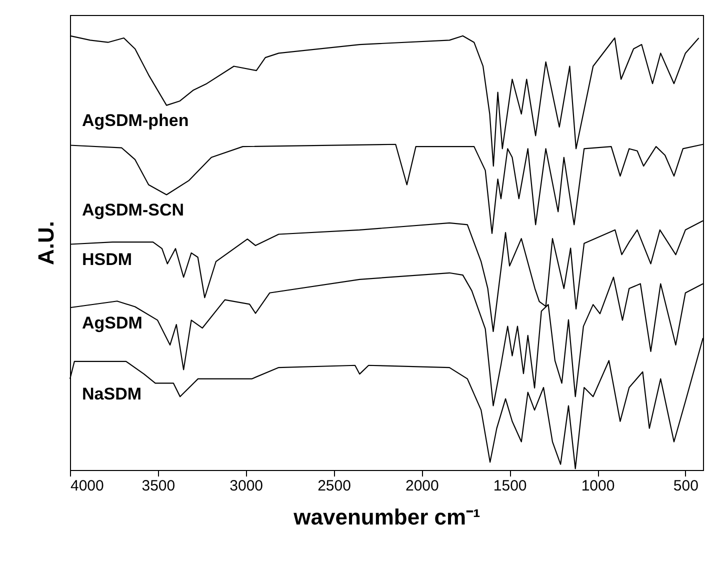 This screenshot has height=563, width=705. What do you see at coordinates (334, 486) in the screenshot?
I see `x-tick-label: 2500` at bounding box center [334, 486].